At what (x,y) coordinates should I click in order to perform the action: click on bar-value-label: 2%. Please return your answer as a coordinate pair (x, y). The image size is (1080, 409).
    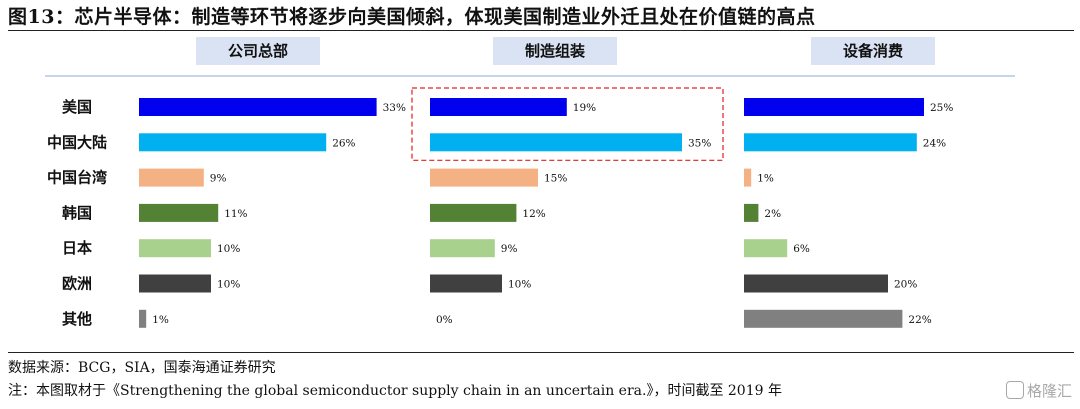
    Looking at the image, I should click on (772, 214).